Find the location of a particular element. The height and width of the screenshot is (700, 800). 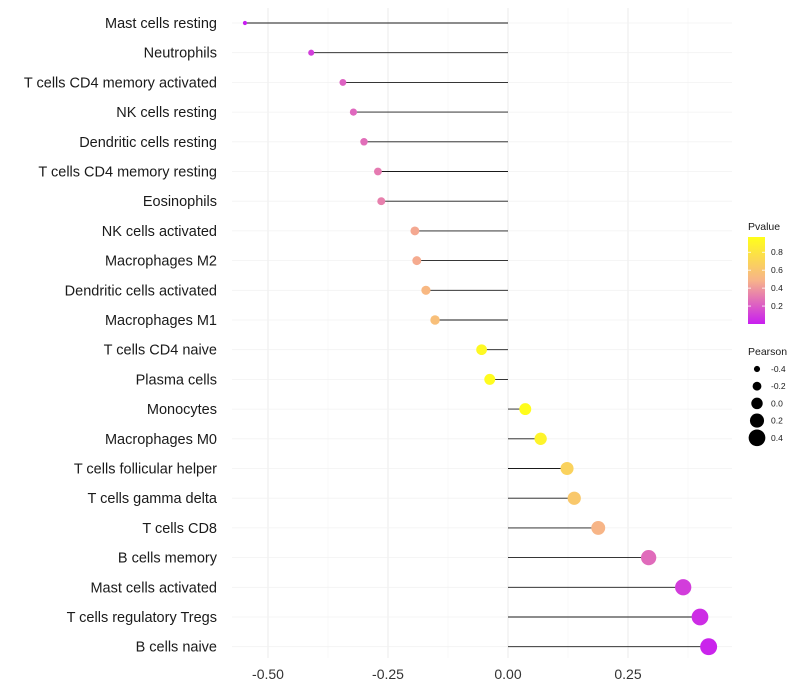

x-tick-label: -0.50 is located at coordinates (268, 674).